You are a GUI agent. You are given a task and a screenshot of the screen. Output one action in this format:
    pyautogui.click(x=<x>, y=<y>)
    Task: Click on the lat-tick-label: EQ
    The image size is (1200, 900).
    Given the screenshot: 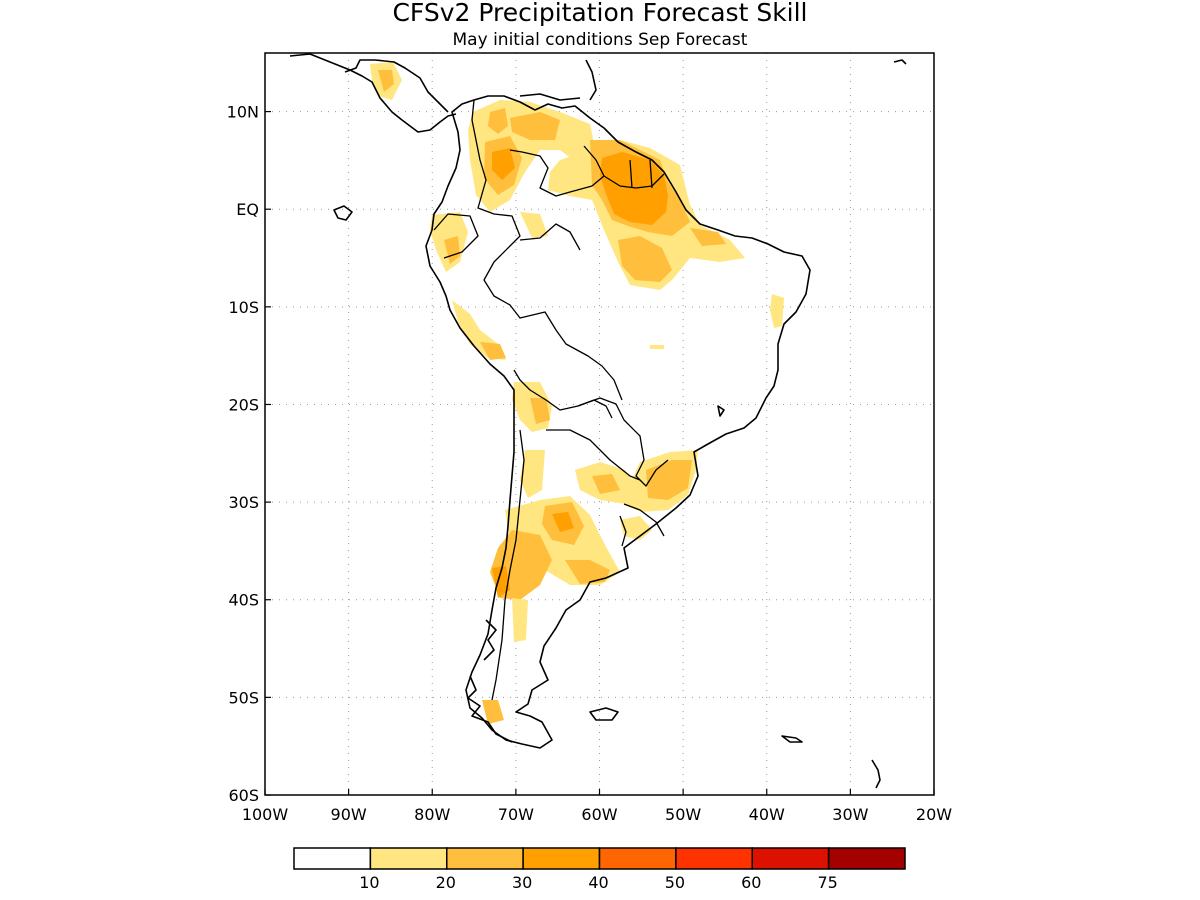 What is the action you would take?
    pyautogui.click(x=247, y=209)
    